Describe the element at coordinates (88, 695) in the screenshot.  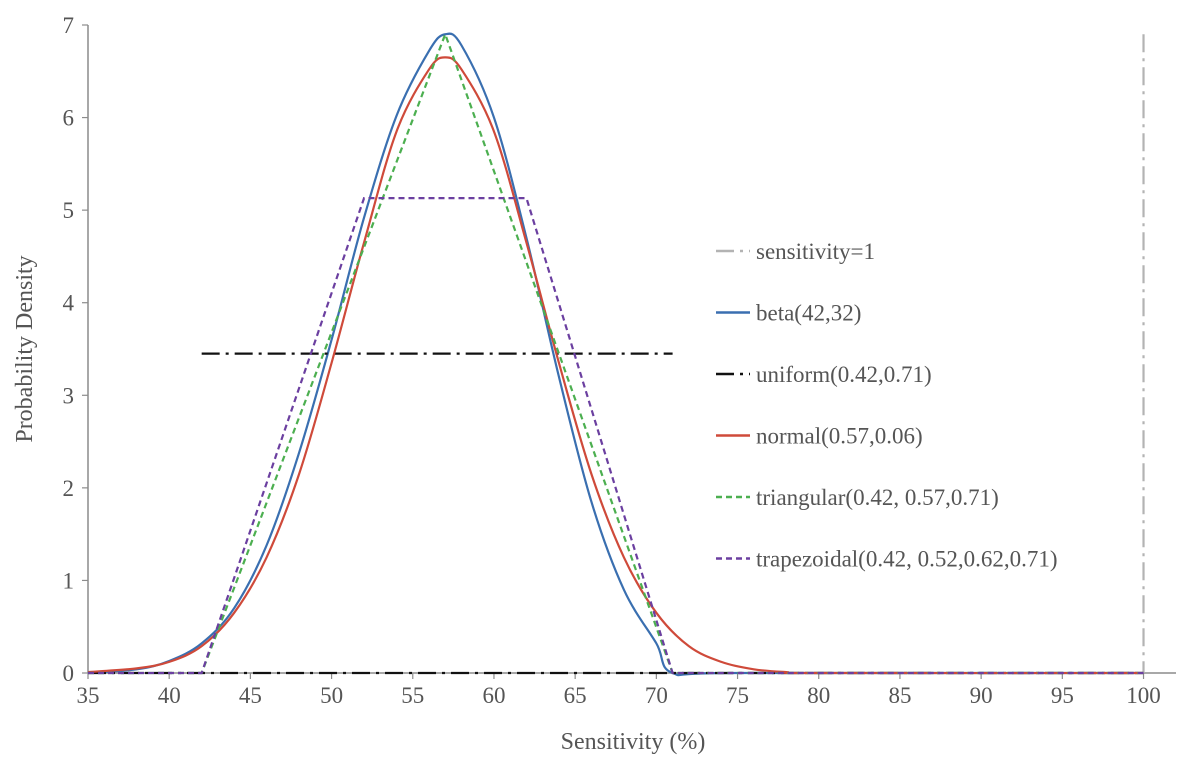
I see `x-tick-label: 35` at that location.